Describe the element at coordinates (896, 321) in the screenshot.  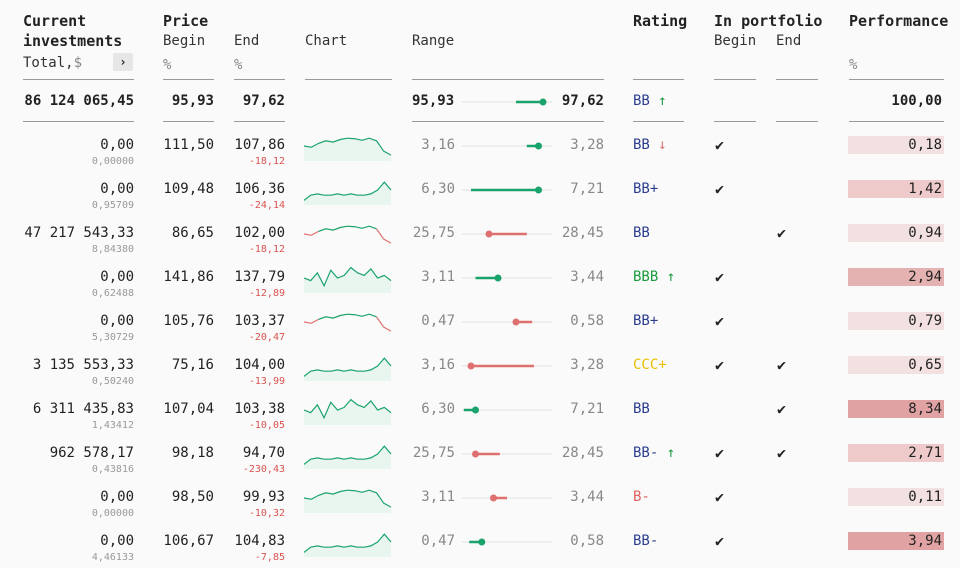
I see `row-performance: 0,79` at that location.